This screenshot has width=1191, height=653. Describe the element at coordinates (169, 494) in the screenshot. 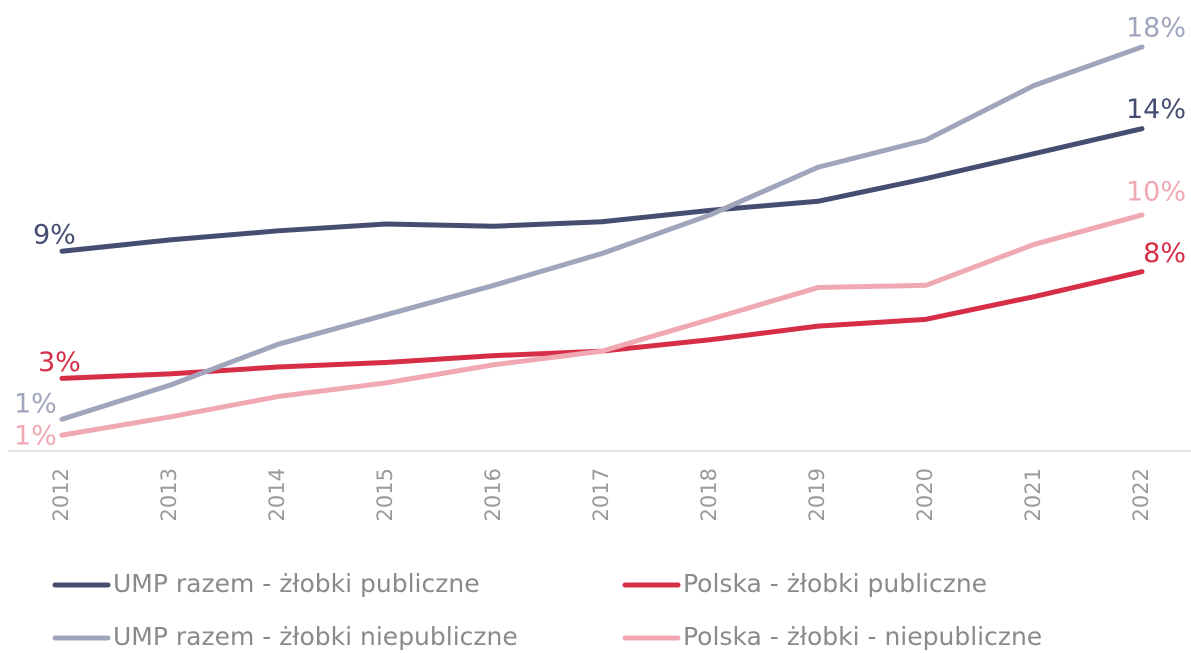

I see `x-tick-label: 2013` at that location.